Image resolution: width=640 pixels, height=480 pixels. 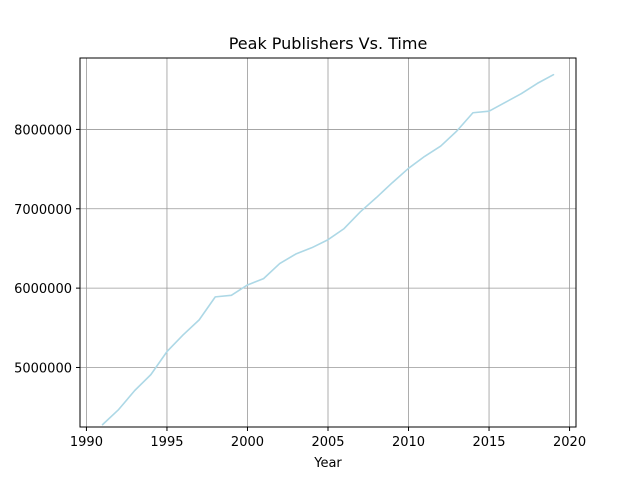 I want to click on chart-title: Peak Publishers Vs. Time, so click(x=328, y=43).